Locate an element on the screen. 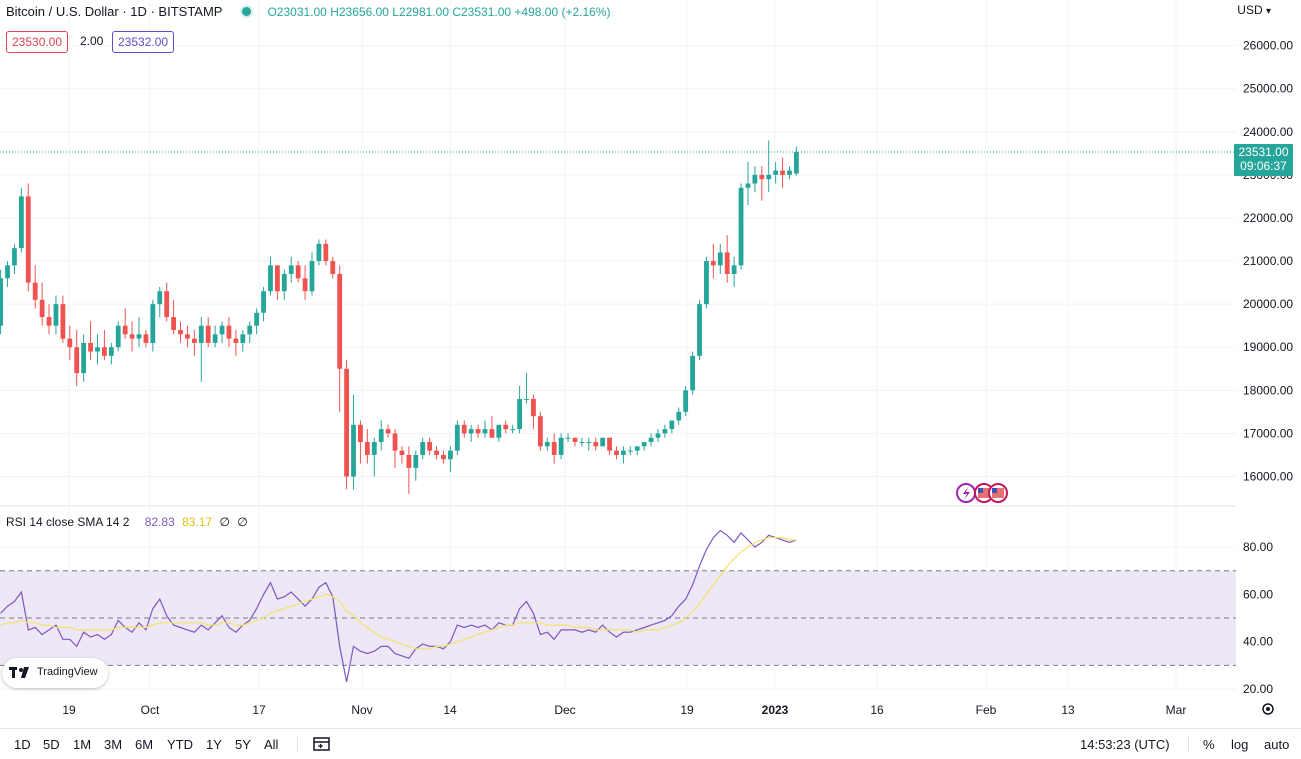 This screenshot has height=759, width=1301. rsi-tick-label: 80.00 is located at coordinates (1258, 547).